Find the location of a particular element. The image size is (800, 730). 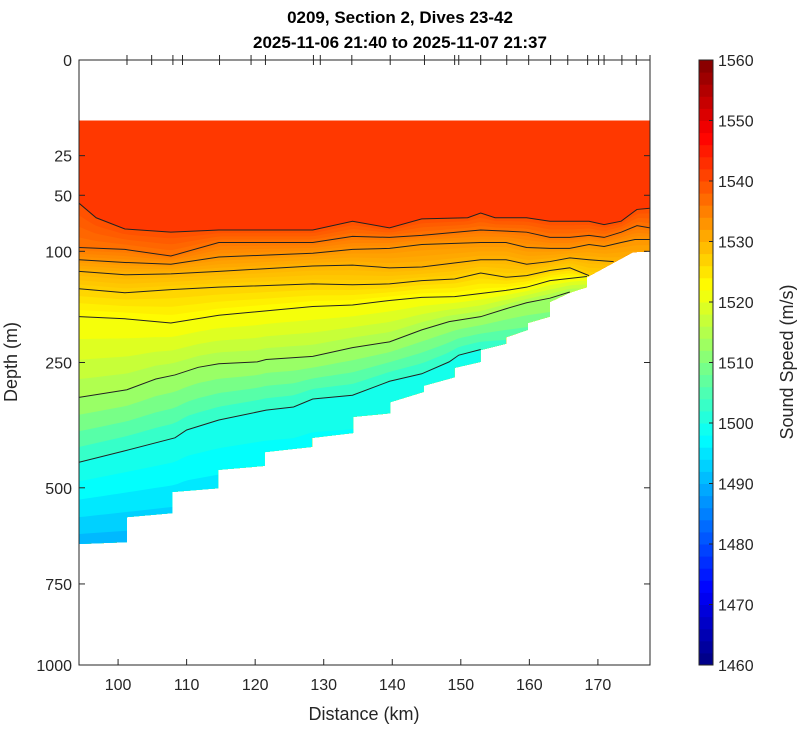

x-axis-label: Distance (km) is located at coordinates (363, 714).